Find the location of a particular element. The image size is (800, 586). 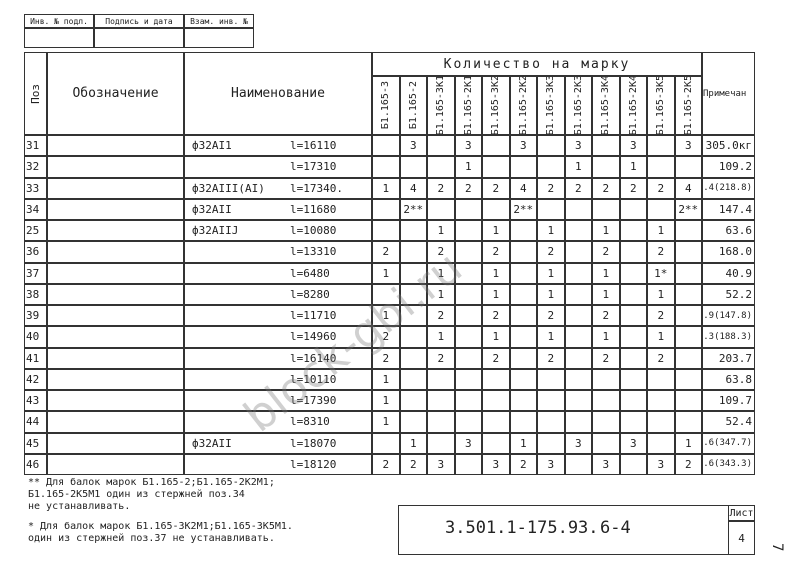

mark-header-text: Б1.165-3К2 is located at coordinates (496, 105).